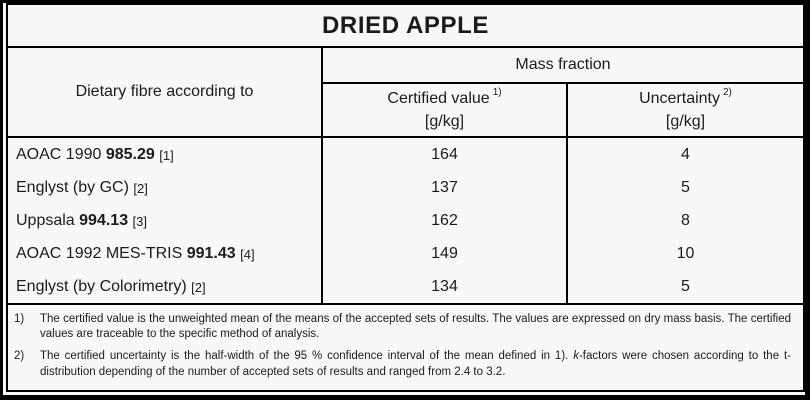 The width and height of the screenshot is (810, 400). I want to click on method-name: AOAC 1992 MES-TRIS, so click(99, 253).